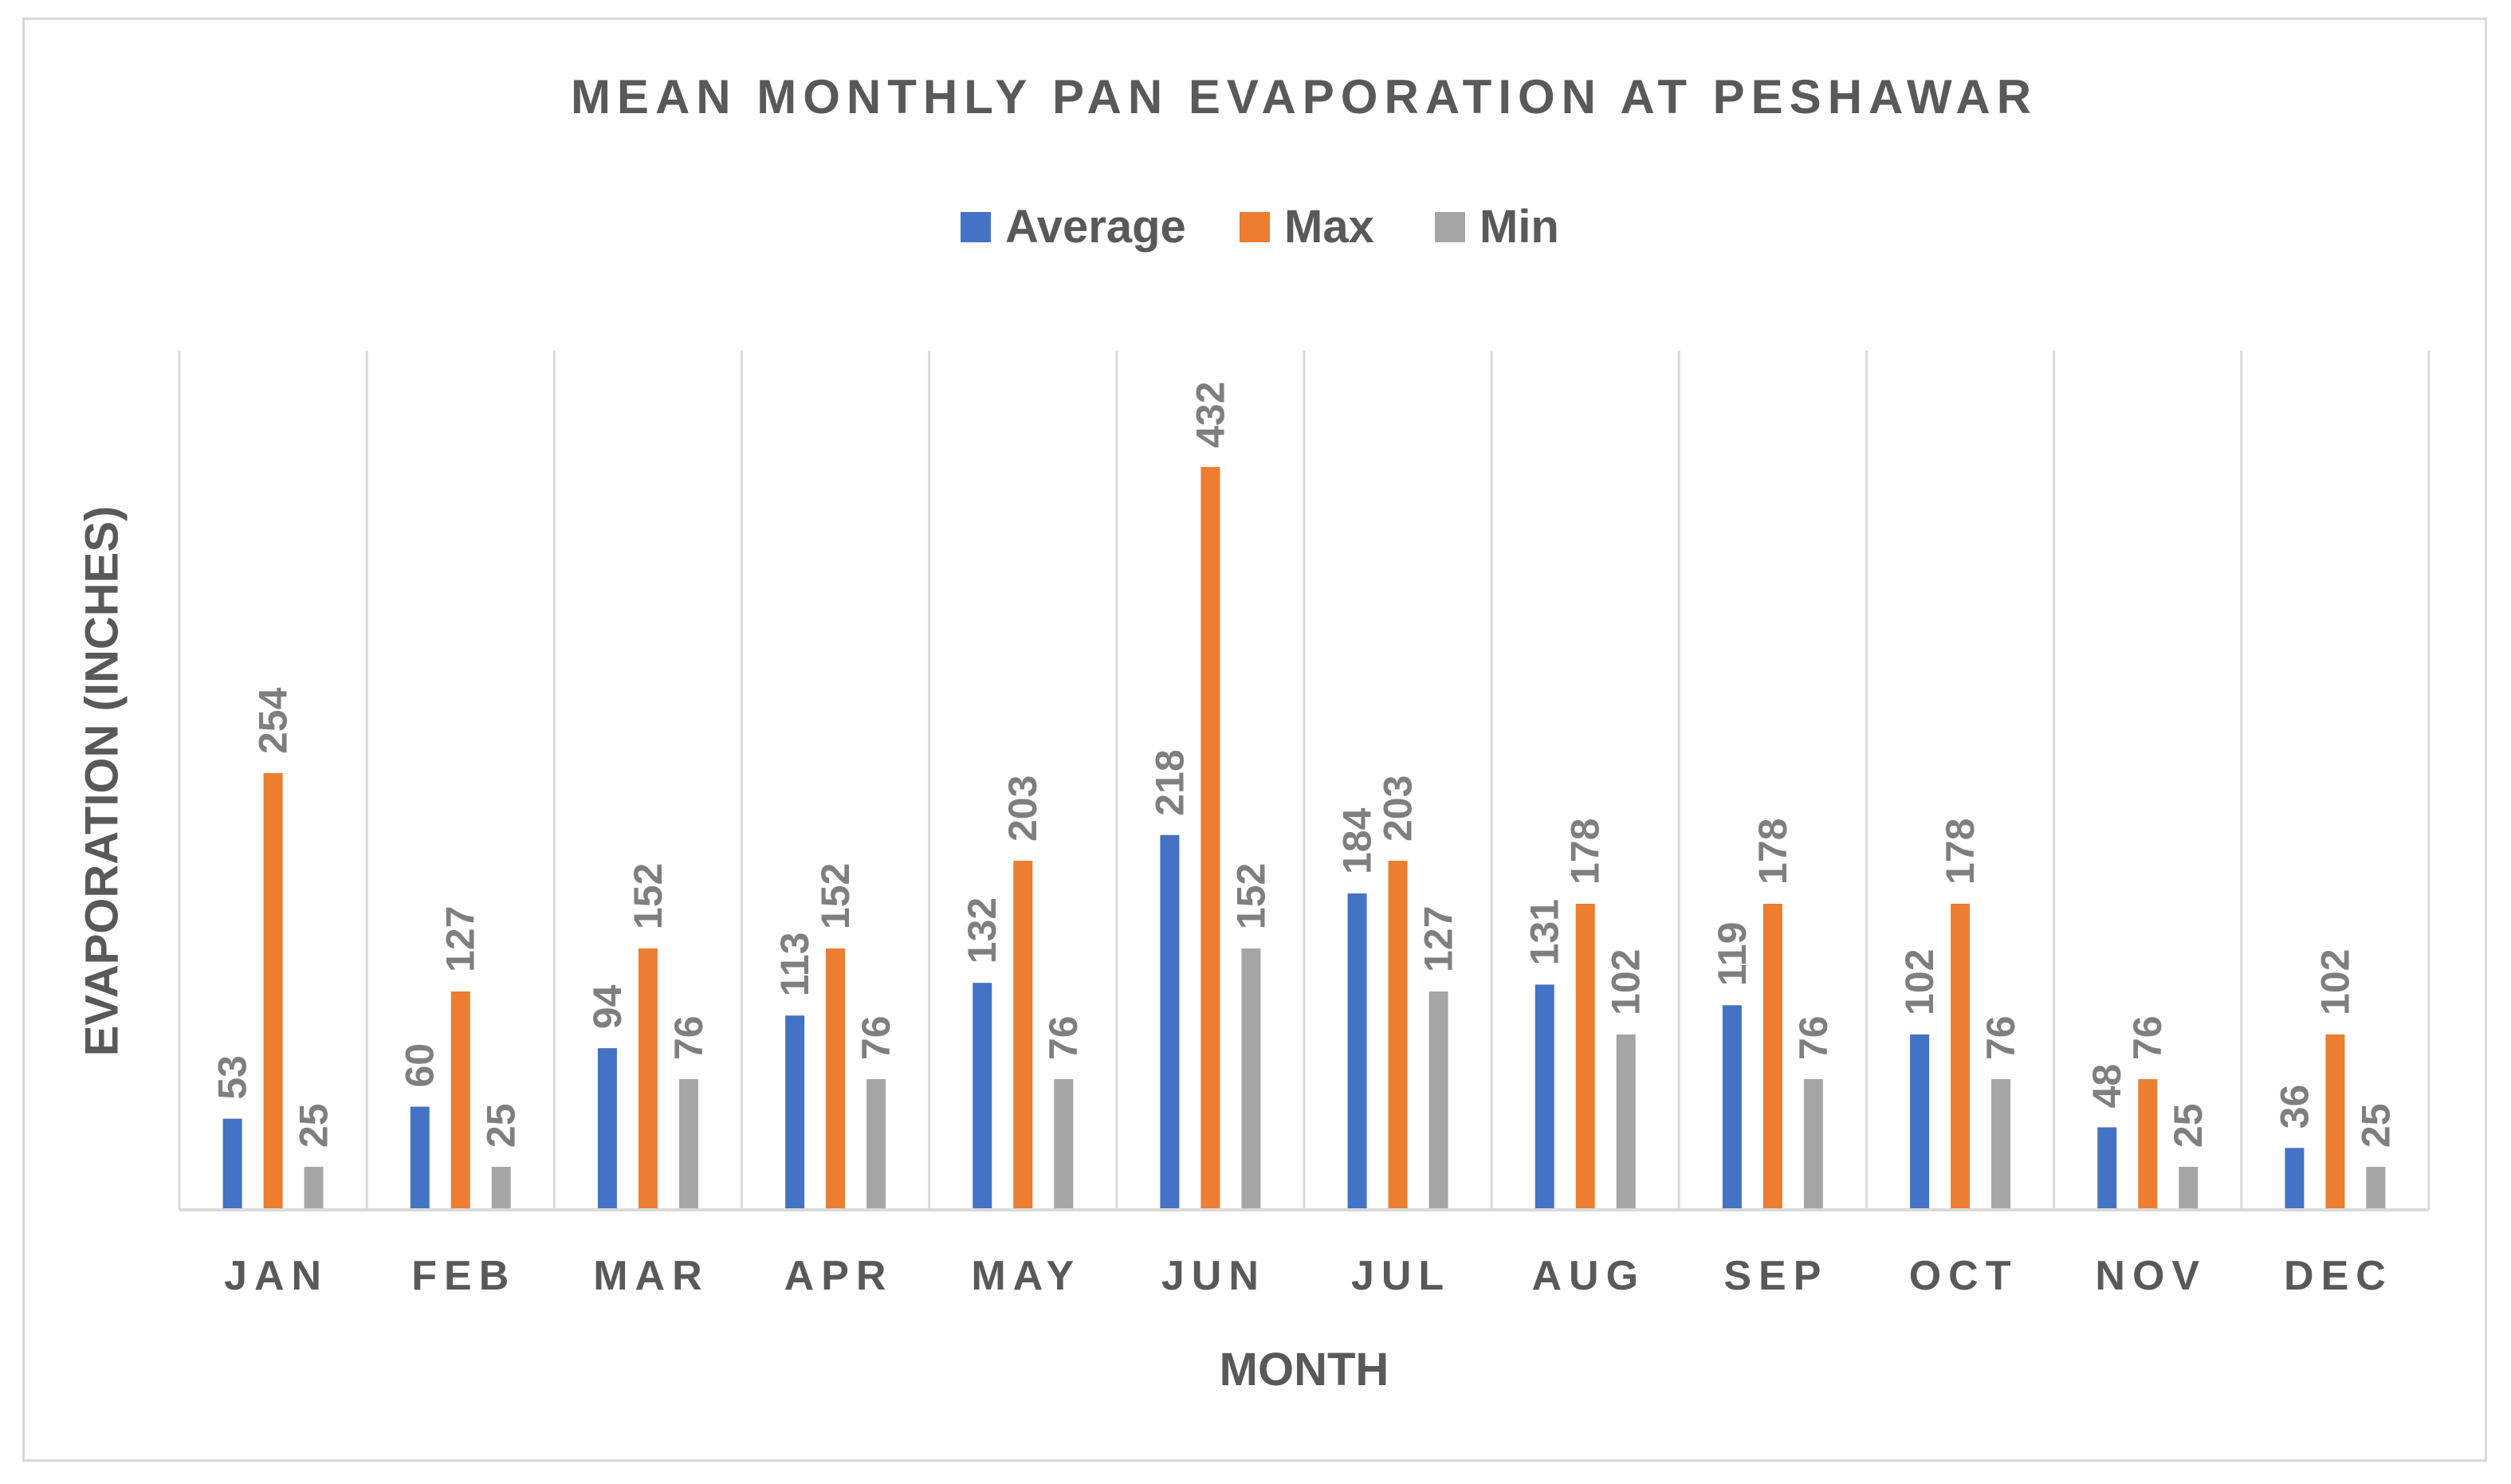  Describe the element at coordinates (2339, 1276) in the screenshot. I see `x-tick-label-dec: DEC` at that location.